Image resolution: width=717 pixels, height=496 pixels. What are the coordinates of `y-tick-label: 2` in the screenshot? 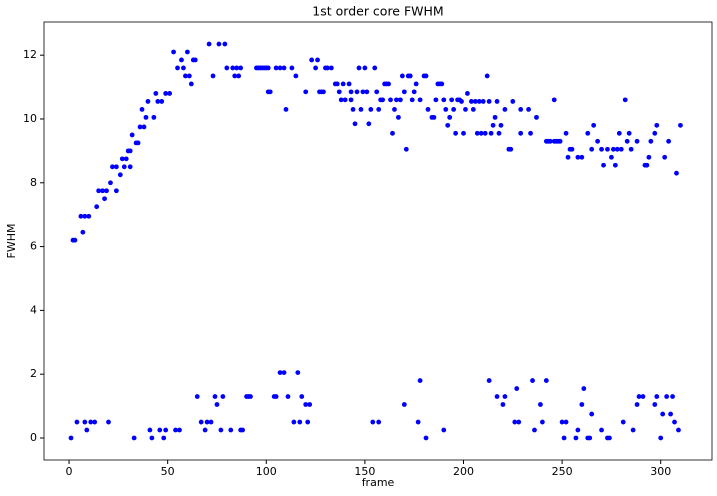 It's located at (33, 373).